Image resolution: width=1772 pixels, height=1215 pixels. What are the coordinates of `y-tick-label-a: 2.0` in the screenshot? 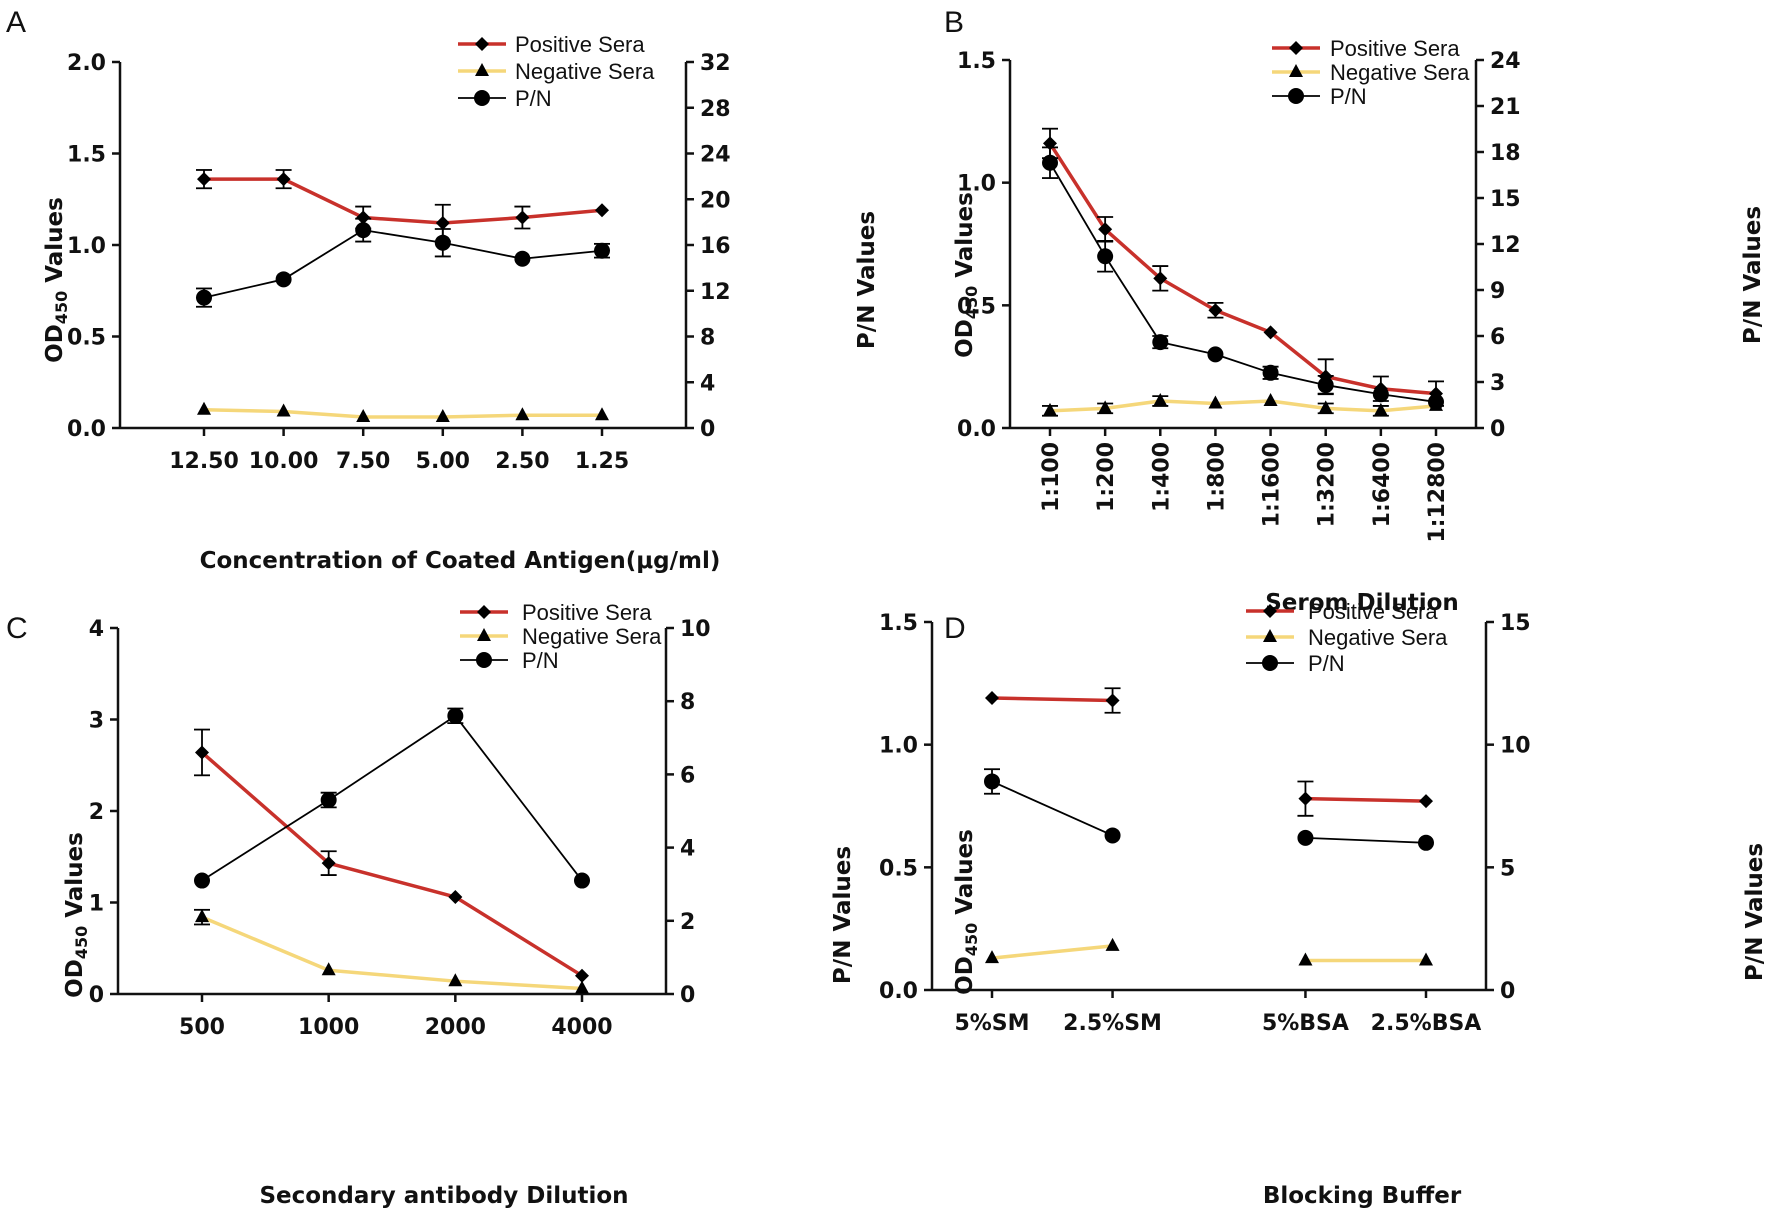 It's located at (86, 63).